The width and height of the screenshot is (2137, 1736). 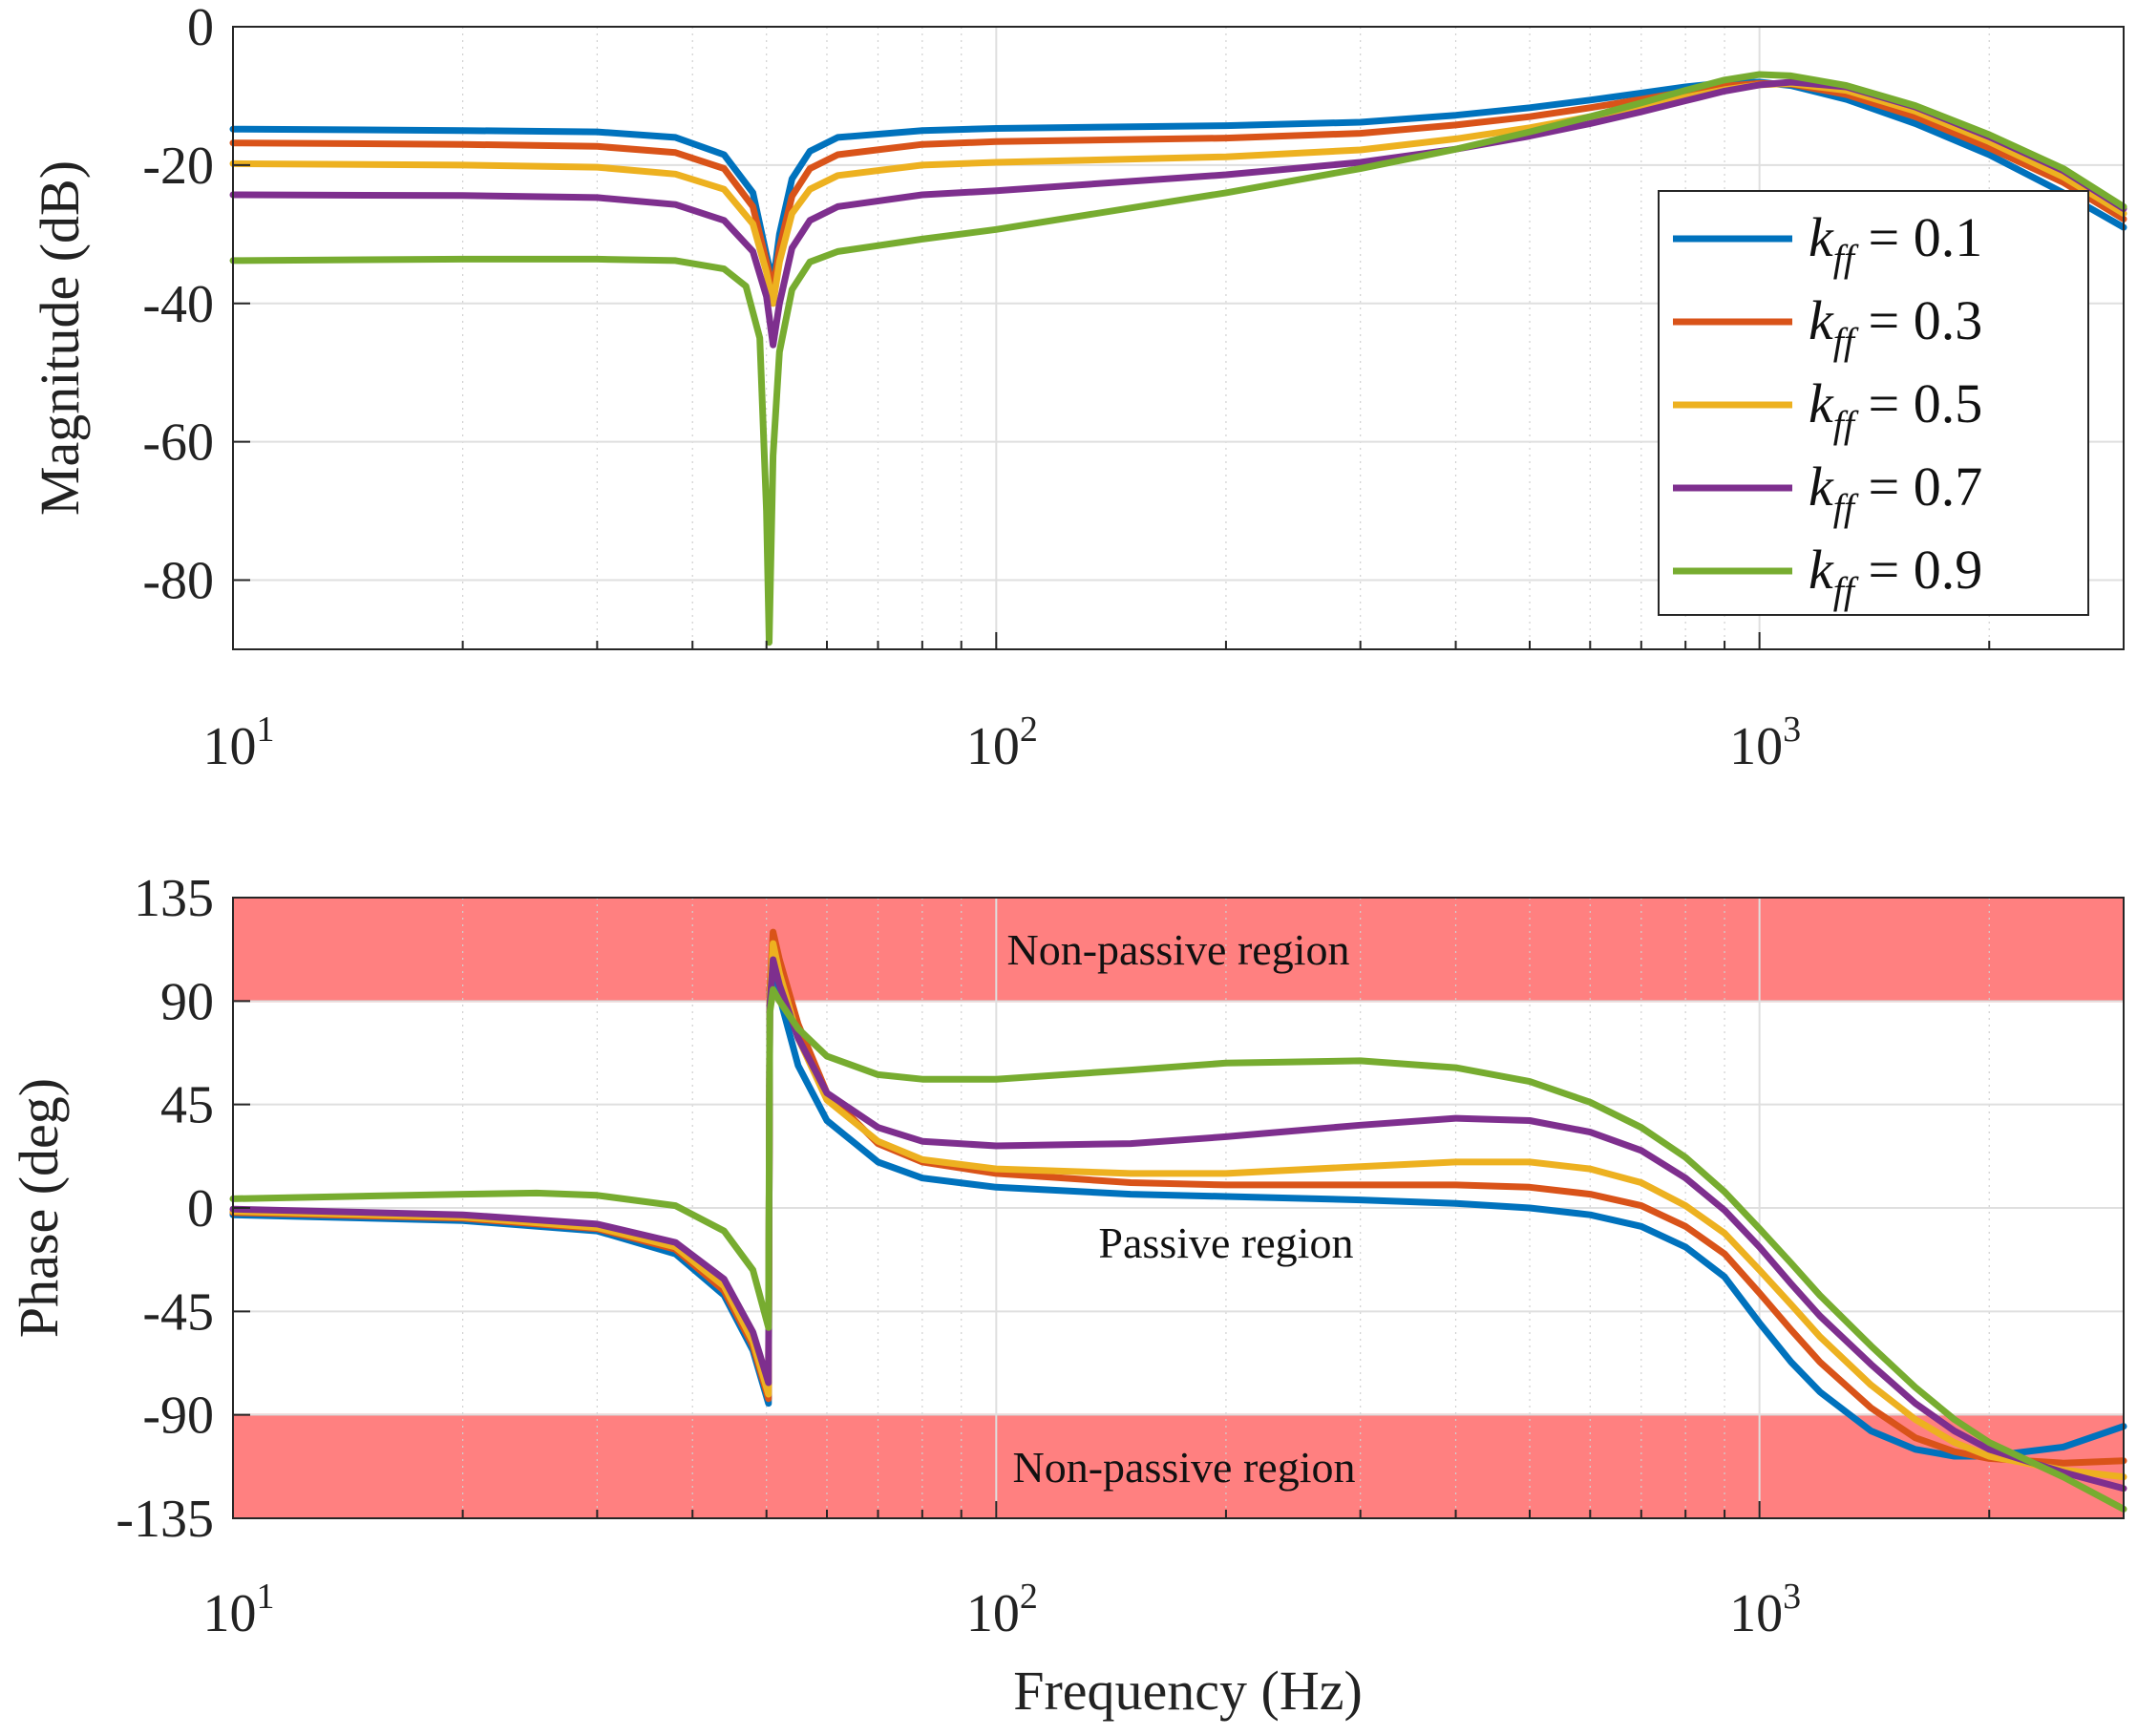 What do you see at coordinates (178, 1416) in the screenshot?
I see `y-tick-label: -90` at bounding box center [178, 1416].